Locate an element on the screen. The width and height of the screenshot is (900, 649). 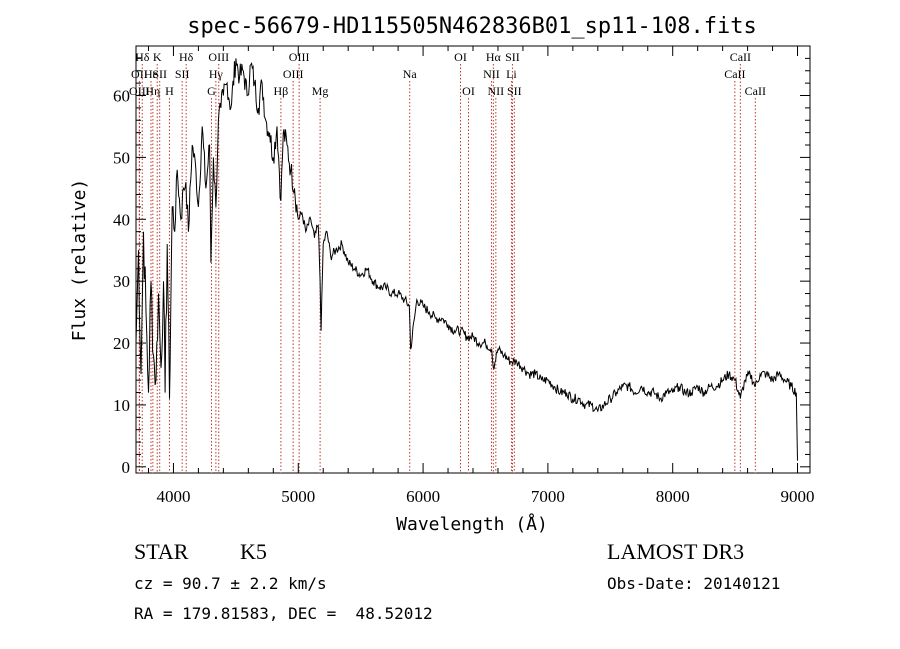
x-tick-label: 6000 is located at coordinates (423, 496).